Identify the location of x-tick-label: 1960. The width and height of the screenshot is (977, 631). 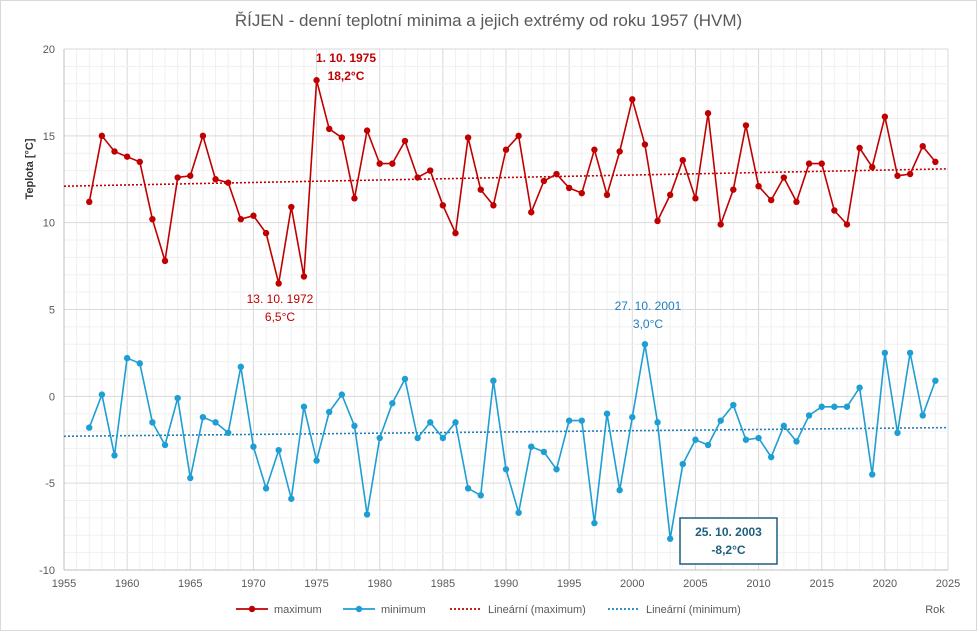
(127, 584).